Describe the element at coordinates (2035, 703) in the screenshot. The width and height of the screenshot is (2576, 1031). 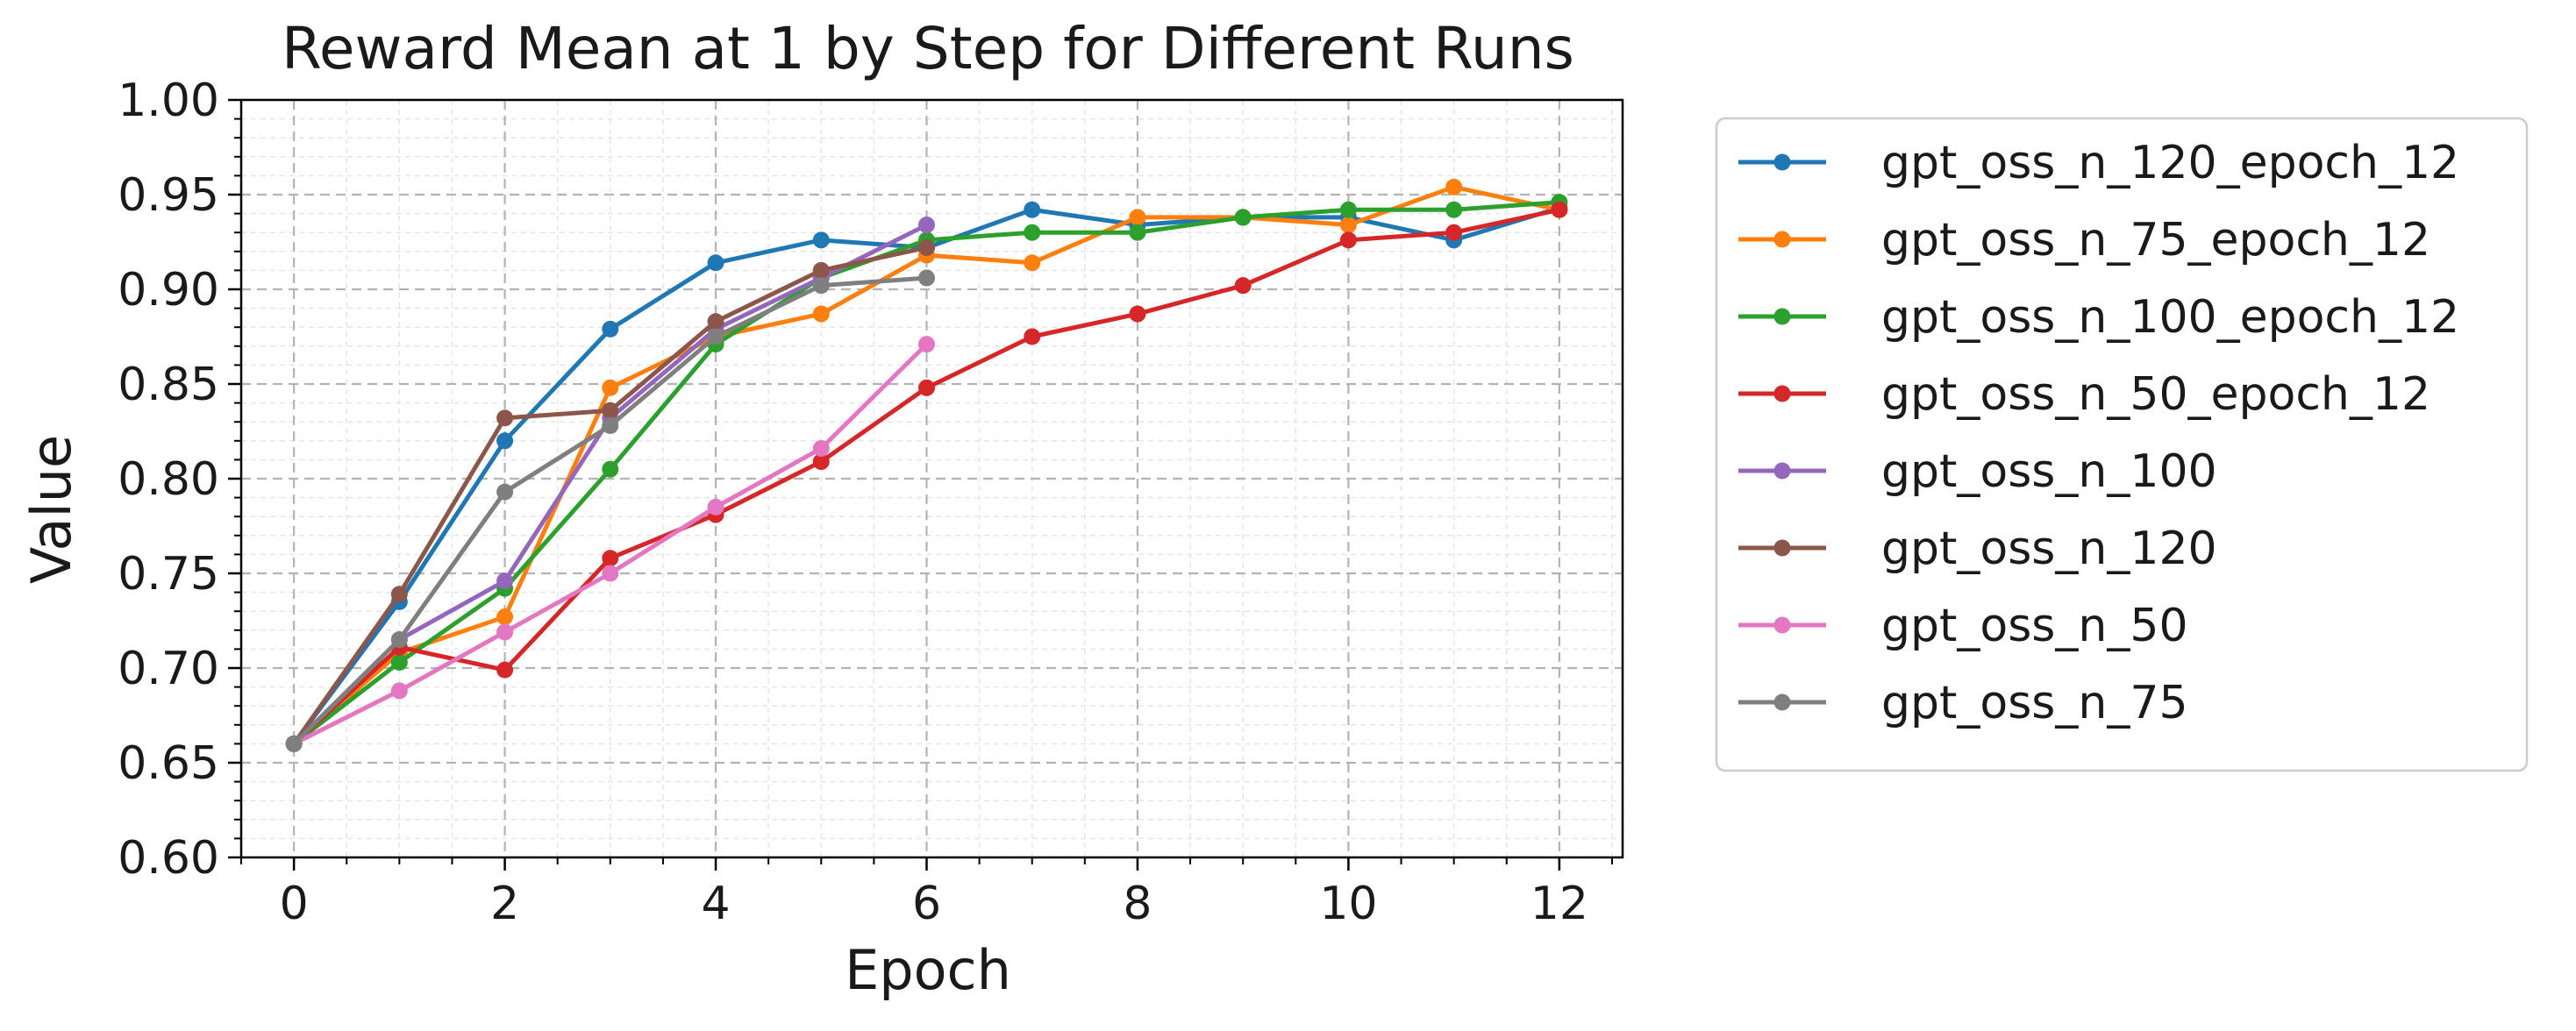
I see `legend-label: gpt_oss_n_75` at that location.